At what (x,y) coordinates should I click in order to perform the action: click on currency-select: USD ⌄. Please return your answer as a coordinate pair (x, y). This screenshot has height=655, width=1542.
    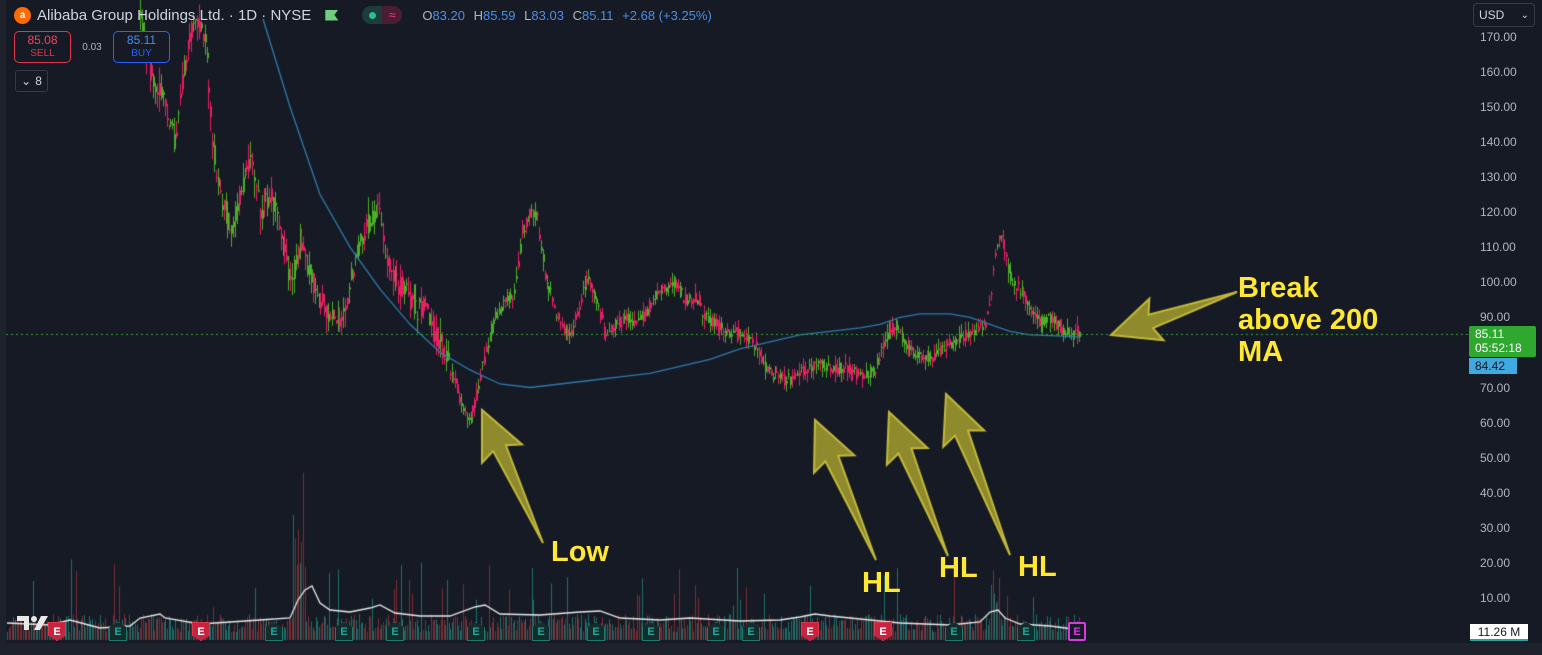
    Looking at the image, I should click on (1504, 15).